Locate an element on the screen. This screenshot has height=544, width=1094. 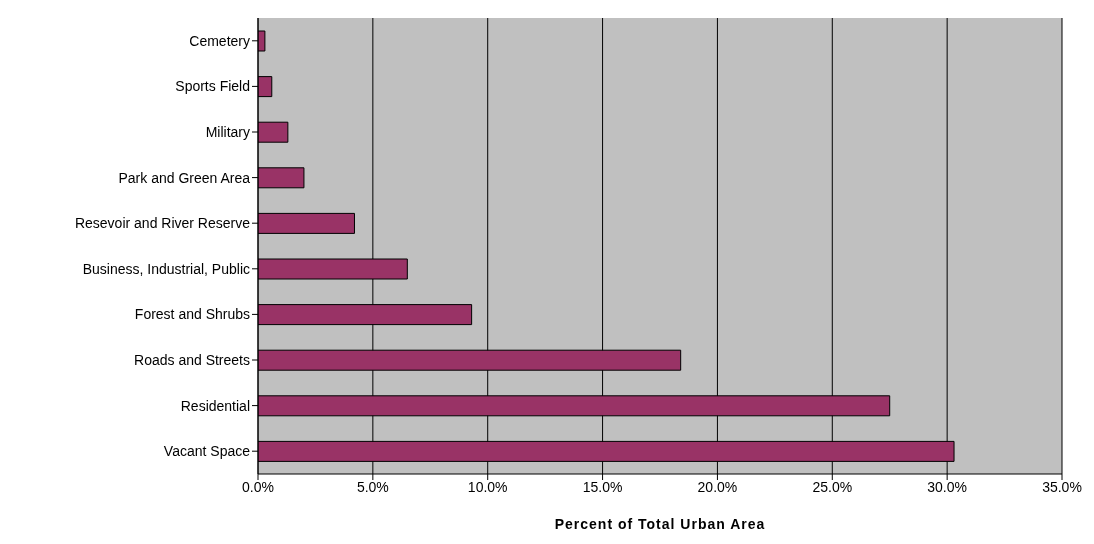
x-tick-label: 20.0% is located at coordinates (717, 486).